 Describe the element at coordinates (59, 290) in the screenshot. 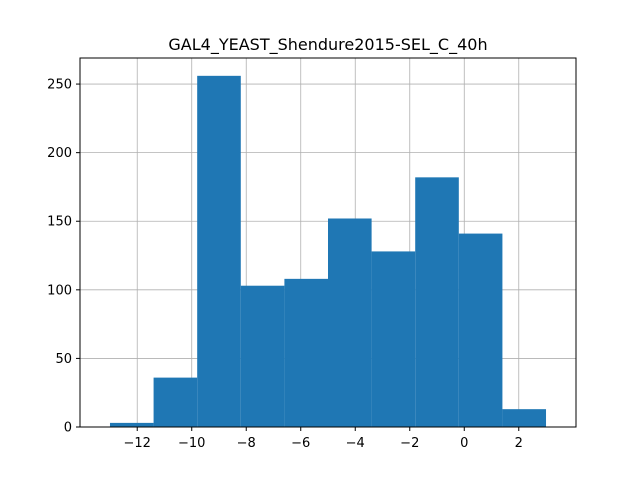

I see `y-tick-label: 100` at that location.